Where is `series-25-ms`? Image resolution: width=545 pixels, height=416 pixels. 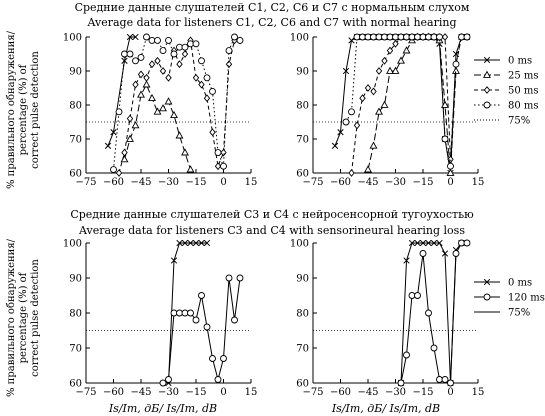
series-25-ms is located at coordinates (412, 104).